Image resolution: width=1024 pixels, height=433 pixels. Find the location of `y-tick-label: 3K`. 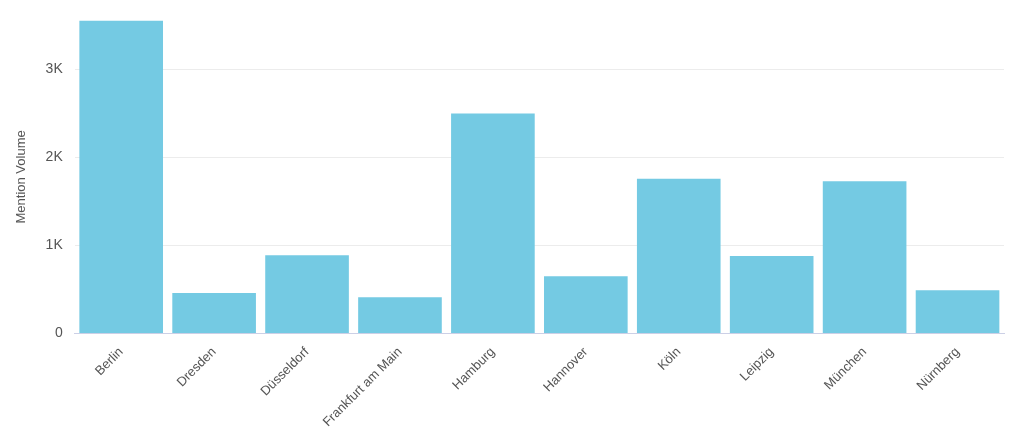

y-tick-label: 3K is located at coordinates (54, 68).